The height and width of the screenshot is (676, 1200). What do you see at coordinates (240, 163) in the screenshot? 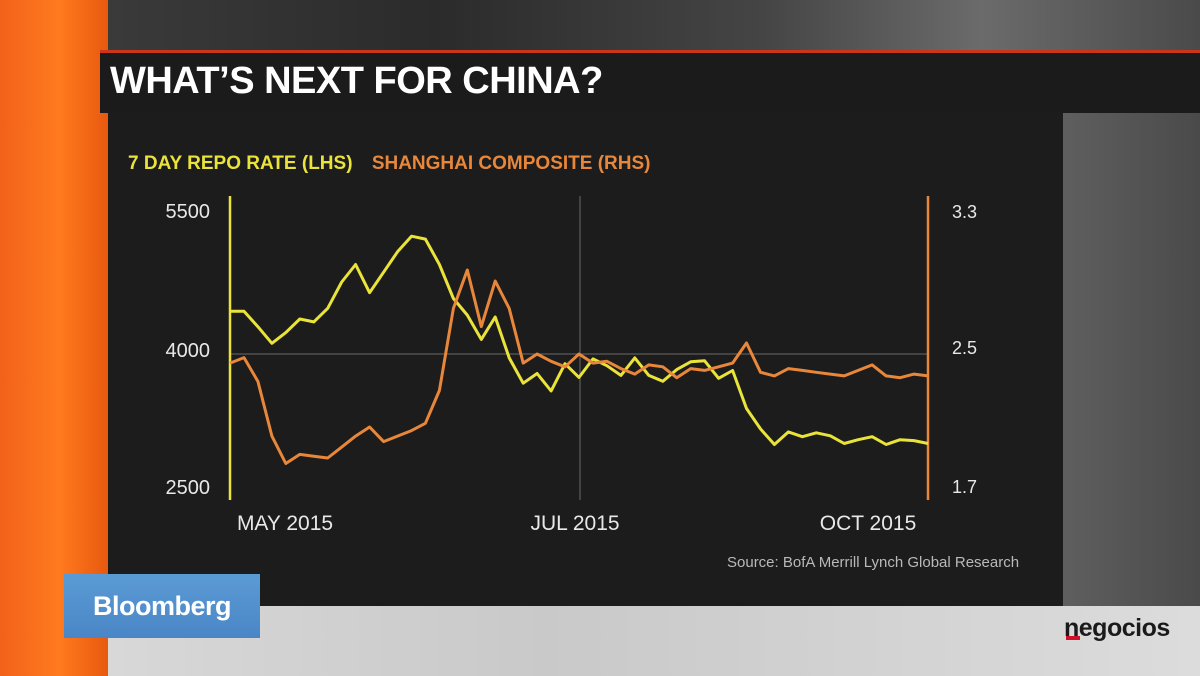
I see `legend-repo-rate: 7 DAY REPO RATE (LHS)` at bounding box center [240, 163].